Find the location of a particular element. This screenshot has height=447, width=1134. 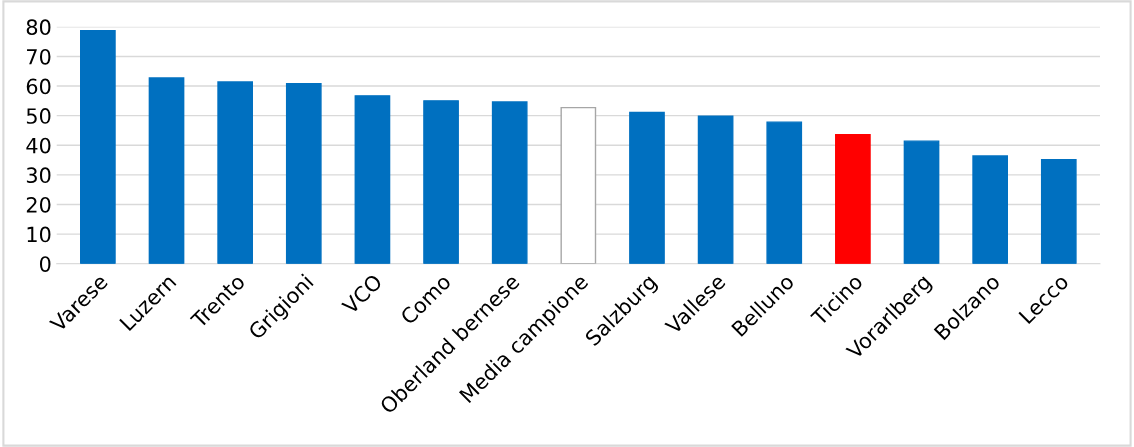

y-tick-label: 20 is located at coordinates (38, 204).